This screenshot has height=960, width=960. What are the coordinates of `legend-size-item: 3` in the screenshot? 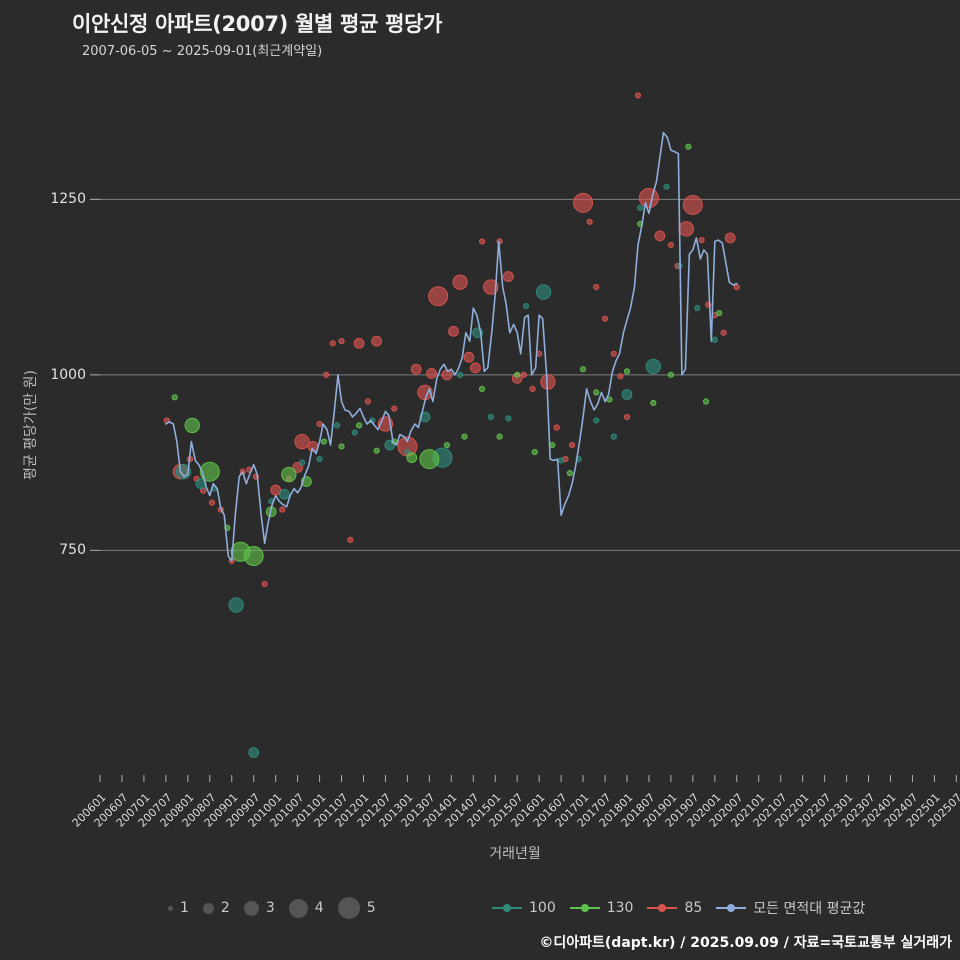 It's located at (259, 908).